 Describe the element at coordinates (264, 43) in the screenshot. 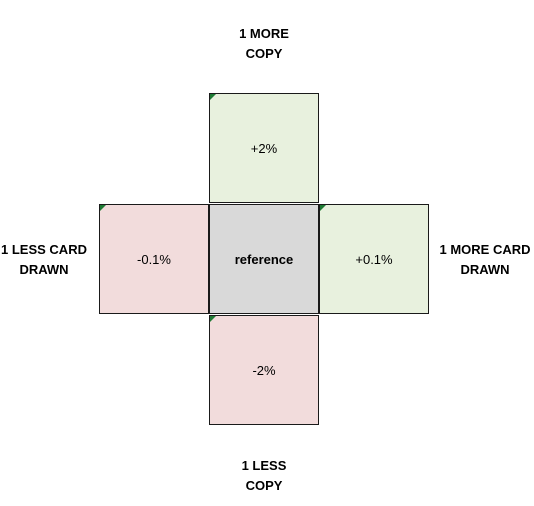

I see `label-more-copy: 1 MORE COPY` at that location.